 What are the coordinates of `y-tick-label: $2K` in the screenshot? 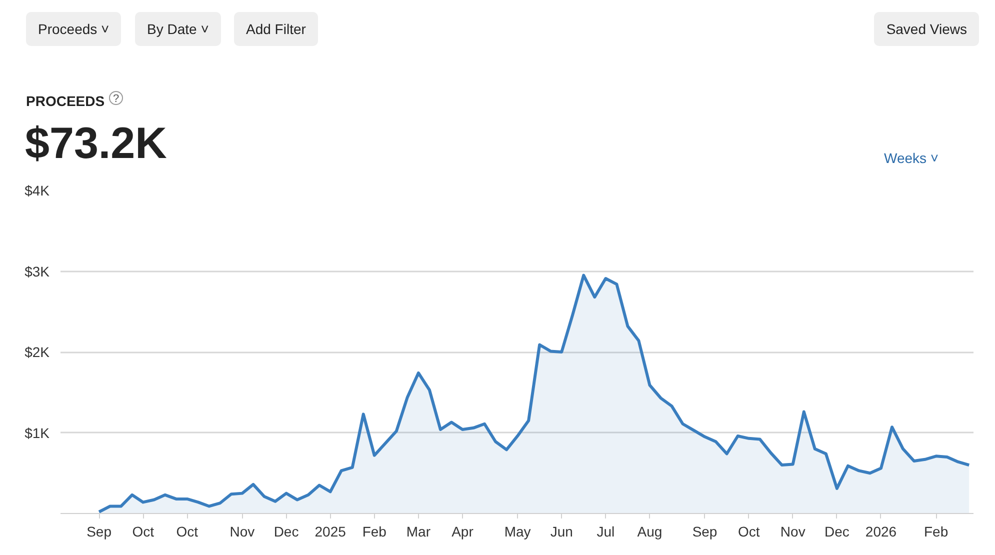 It's located at (37, 352).